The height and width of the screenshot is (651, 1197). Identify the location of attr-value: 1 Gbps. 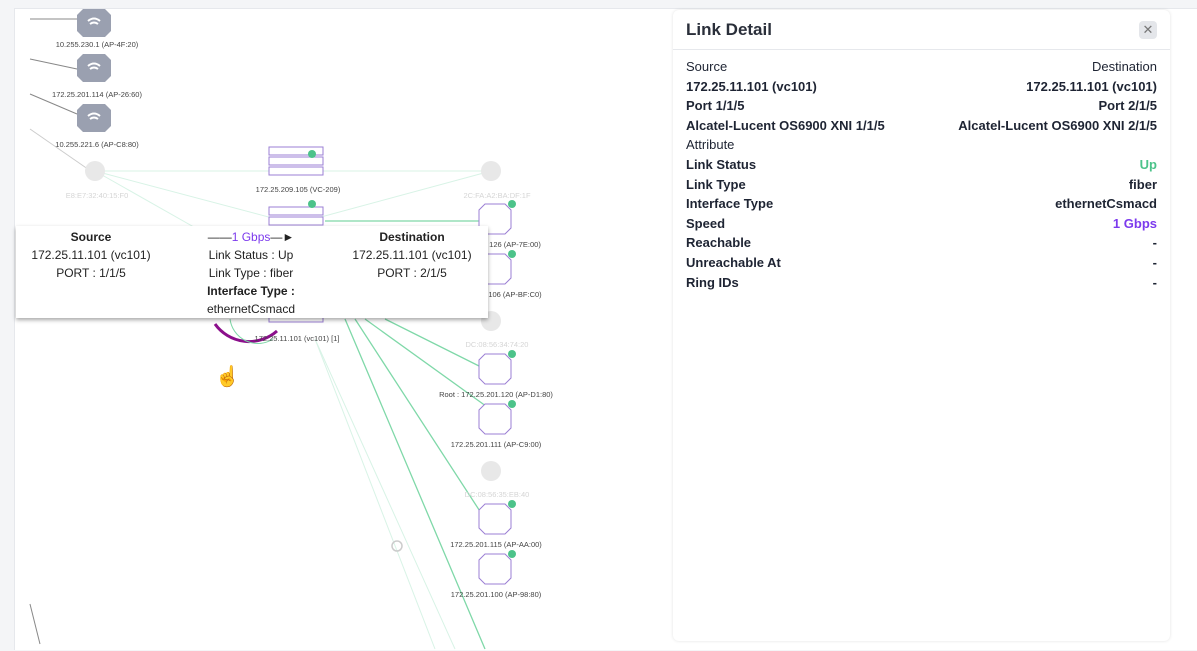
(1134, 223).